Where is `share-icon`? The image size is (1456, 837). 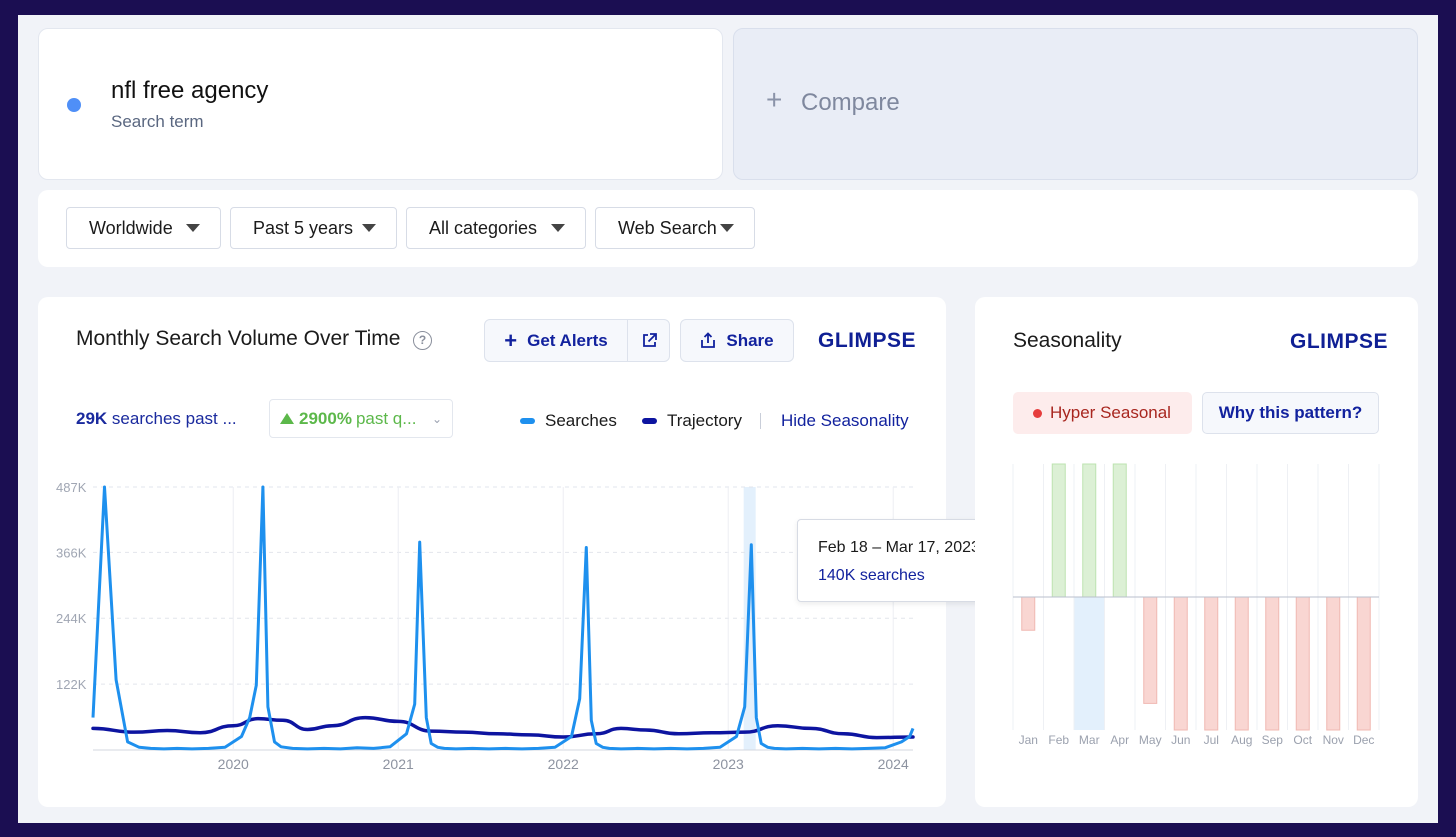 share-icon is located at coordinates (708, 340).